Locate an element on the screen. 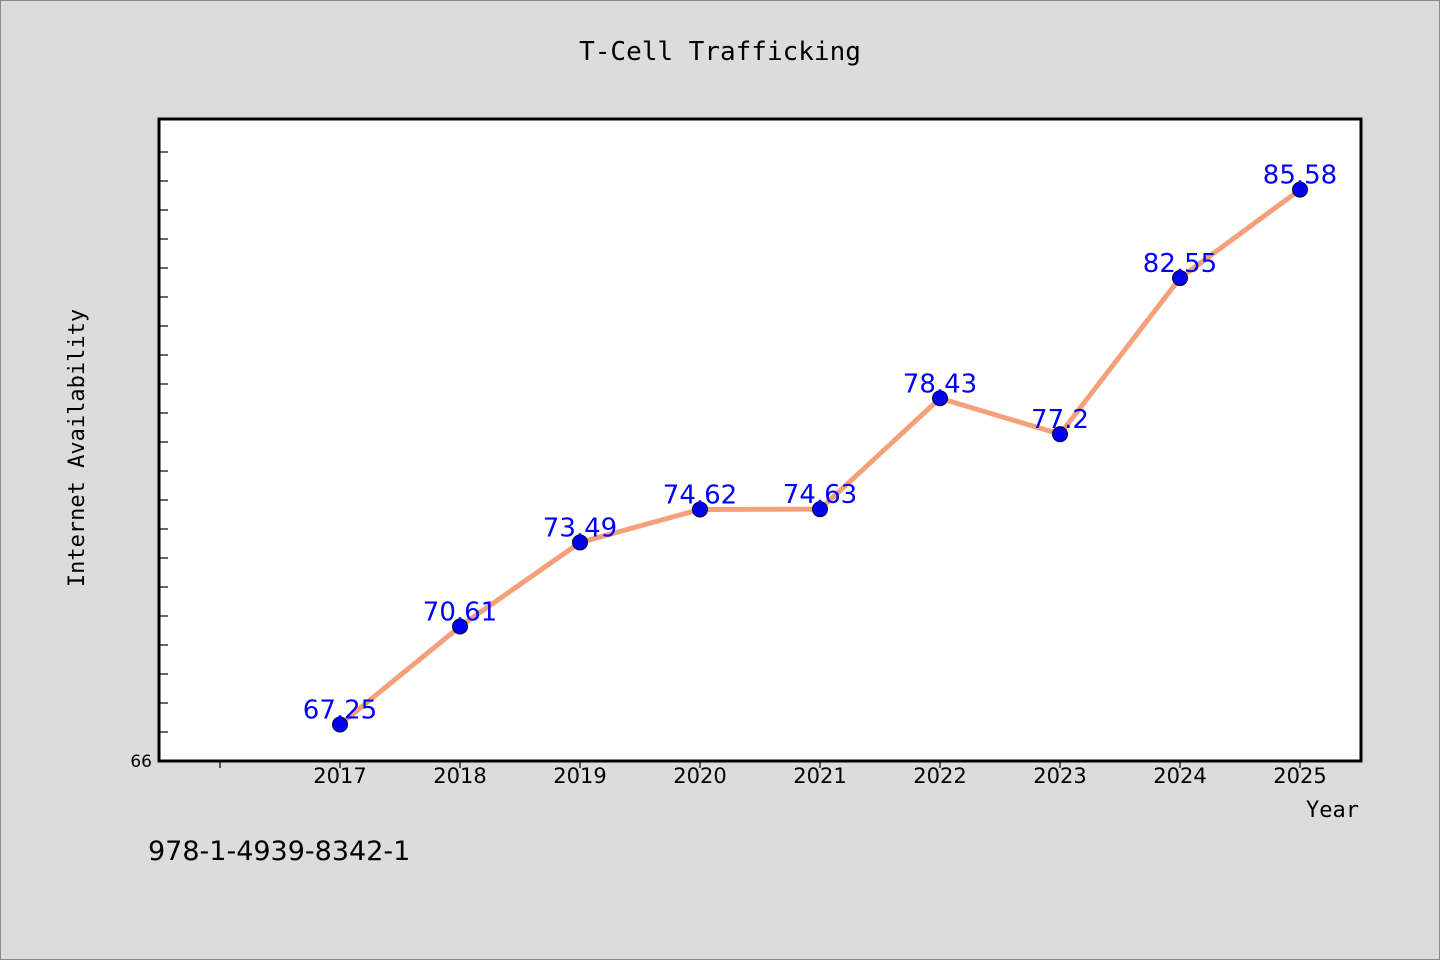 The height and width of the screenshot is (960, 1440). data-label: 73.49 is located at coordinates (580, 528).